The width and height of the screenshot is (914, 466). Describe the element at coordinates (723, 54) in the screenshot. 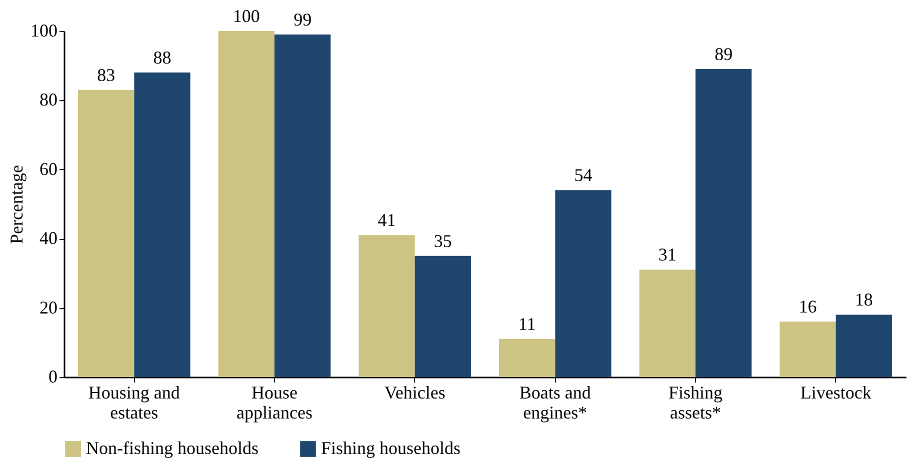

I see `data-label: 89` at that location.